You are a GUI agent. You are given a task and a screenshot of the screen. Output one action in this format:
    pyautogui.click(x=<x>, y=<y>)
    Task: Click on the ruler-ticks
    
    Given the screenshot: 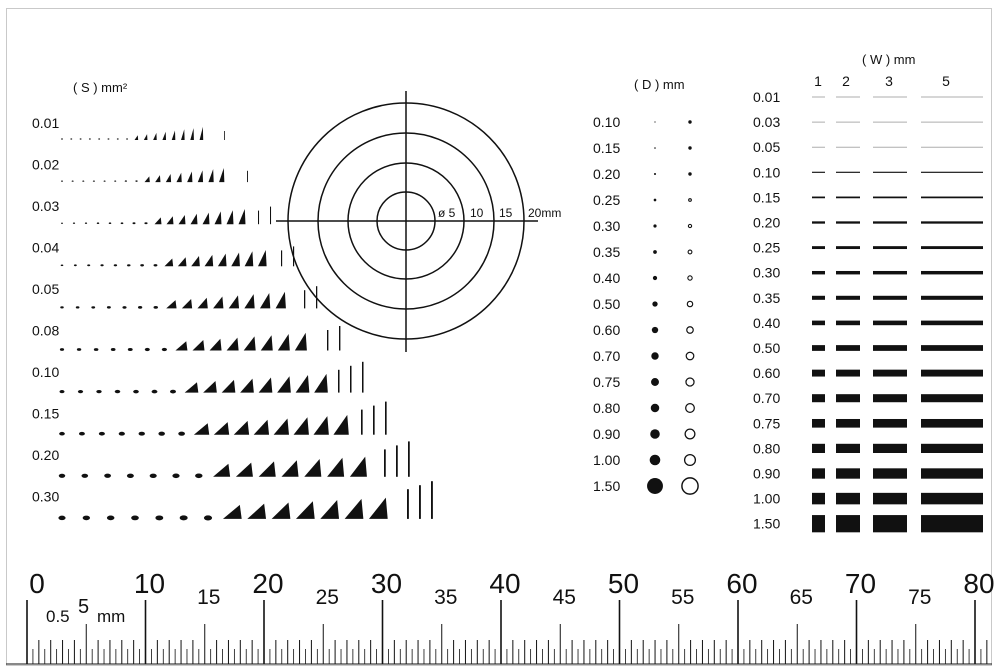 What is the action you would take?
    pyautogui.click(x=507, y=632)
    